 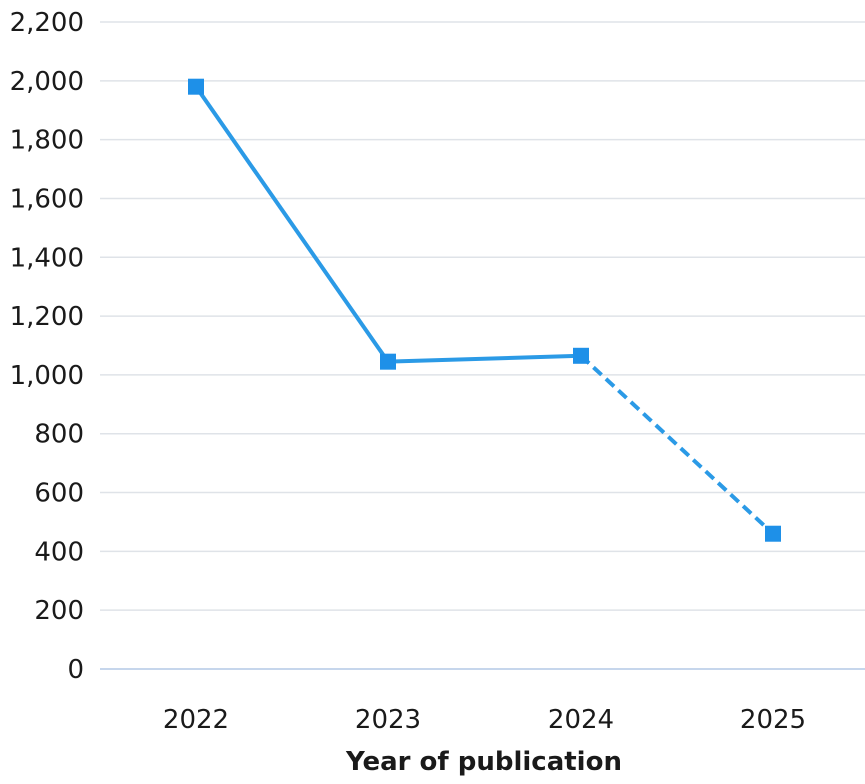 I want to click on y-tick-label: 400, so click(x=59, y=552).